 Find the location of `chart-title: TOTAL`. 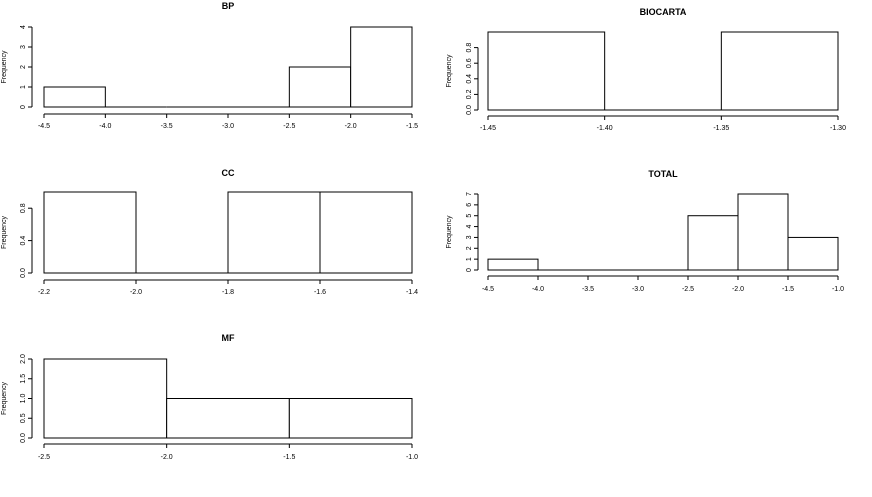

chart-title: TOTAL is located at coordinates (663, 174).